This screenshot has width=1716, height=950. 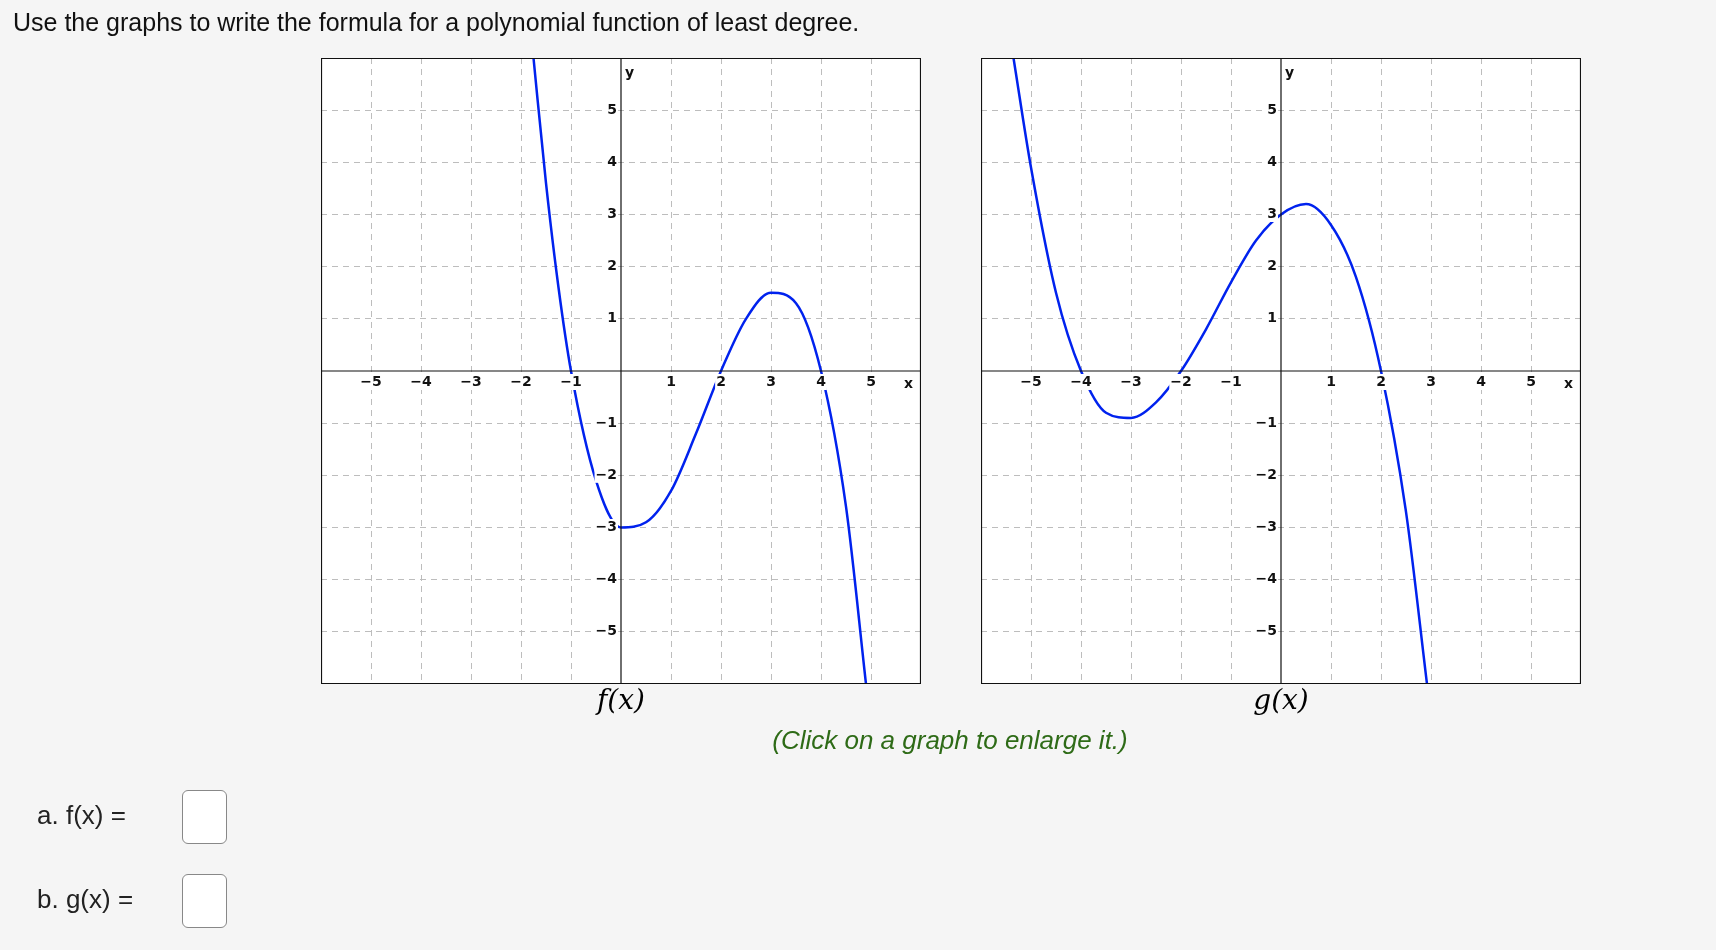 I want to click on line-series, so click(x=700, y=371).